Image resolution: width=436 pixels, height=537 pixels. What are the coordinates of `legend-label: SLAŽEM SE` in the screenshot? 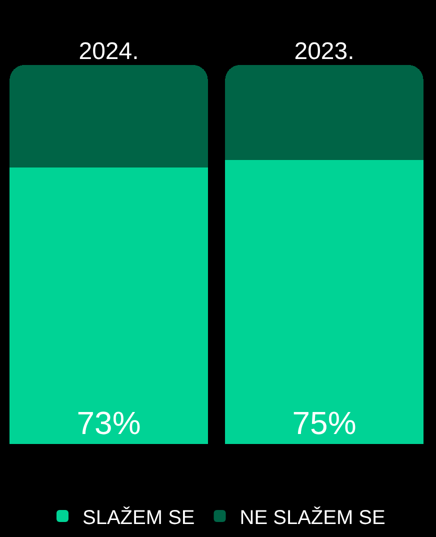 It's located at (138, 517).